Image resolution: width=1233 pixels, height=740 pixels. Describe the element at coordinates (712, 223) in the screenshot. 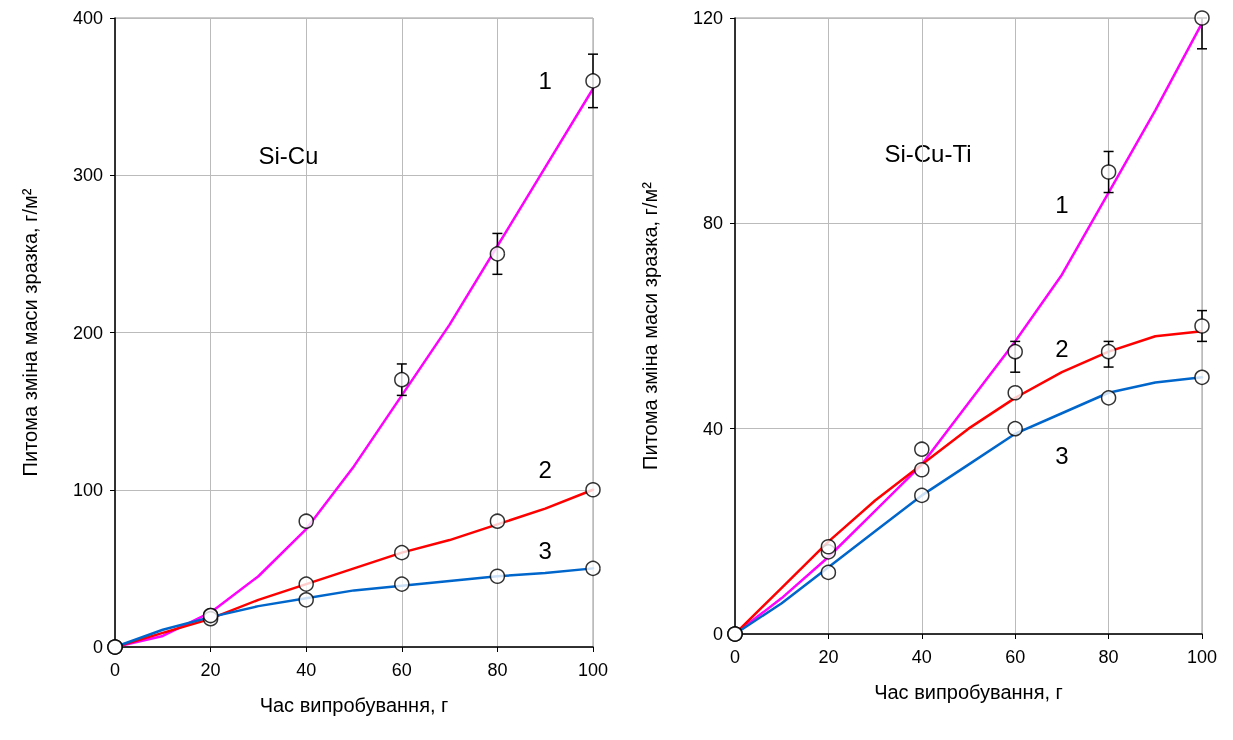

I see `y-tick-label: 80` at that location.